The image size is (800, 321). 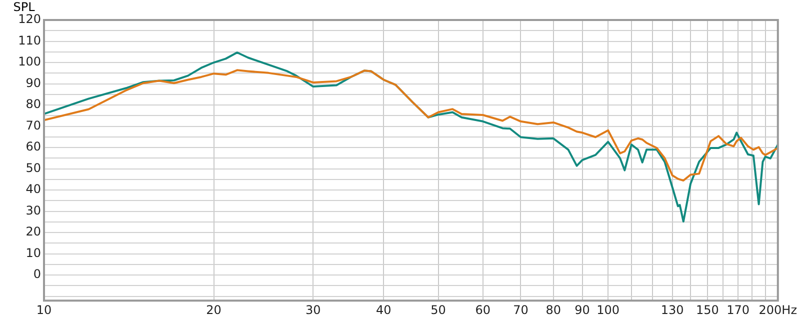 I want to click on y-axis-title: SPL, so click(x=24, y=7).